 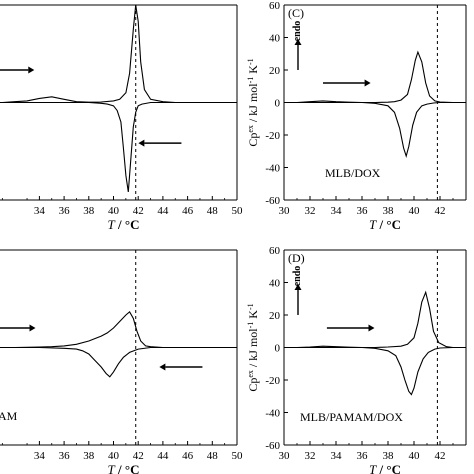 What do you see at coordinates (9, 416) in the screenshot?
I see `sample-label: AM` at bounding box center [9, 416].